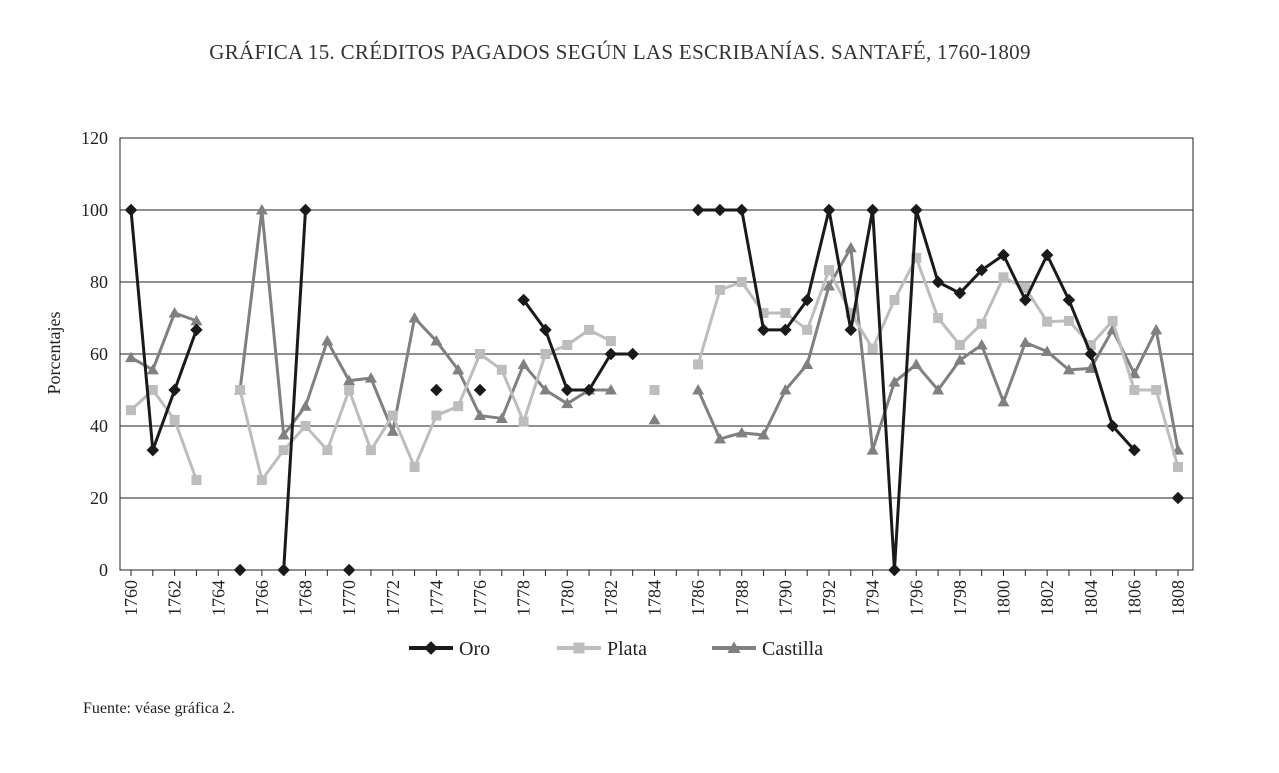  I want to click on x-tick-label: 1766, so click(262, 598).